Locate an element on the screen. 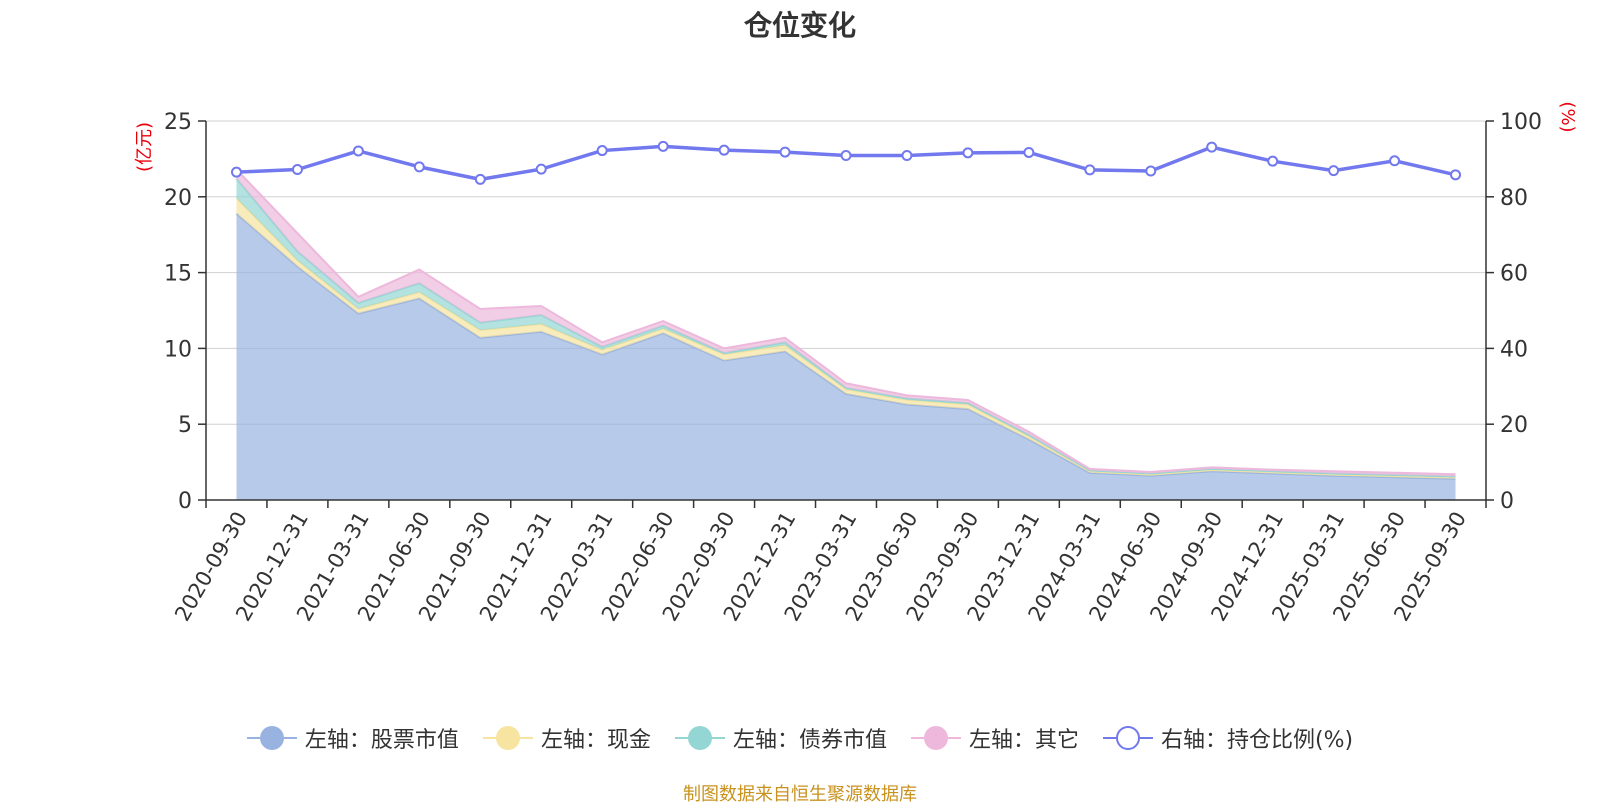 The width and height of the screenshot is (1600, 806). legend-item: 左轴：其它 is located at coordinates (994, 738).